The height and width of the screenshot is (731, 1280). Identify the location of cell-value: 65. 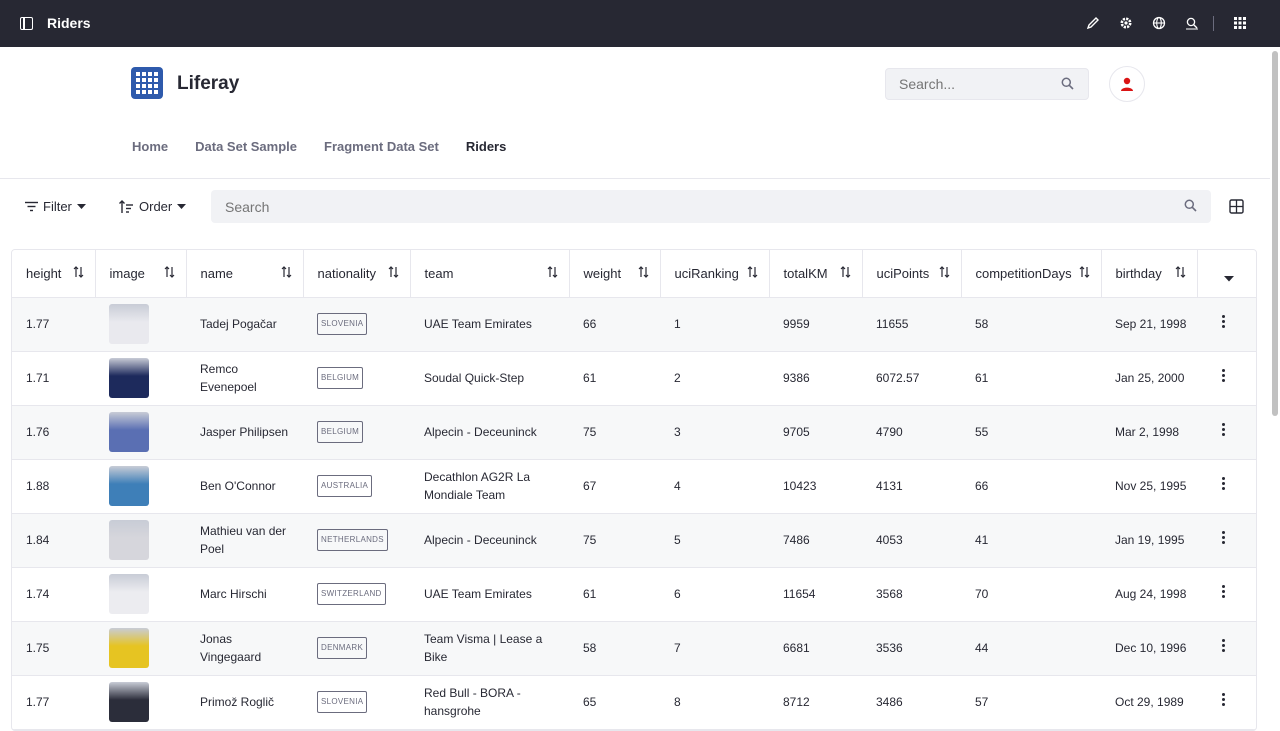
(590, 702).